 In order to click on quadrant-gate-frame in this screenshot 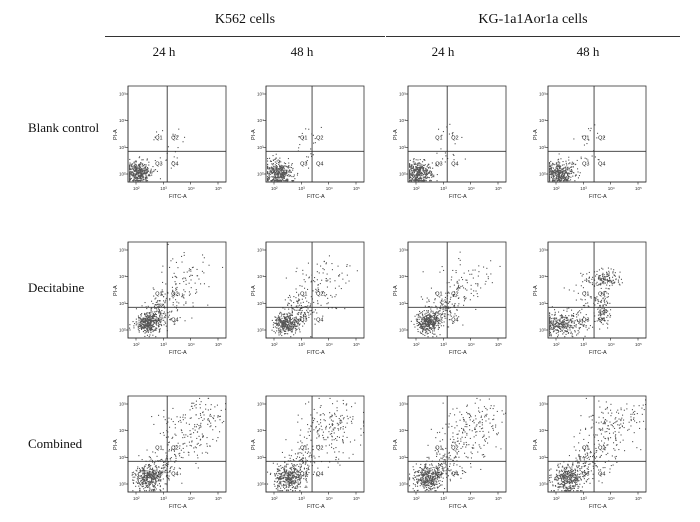, I will do `click(177, 444)`.